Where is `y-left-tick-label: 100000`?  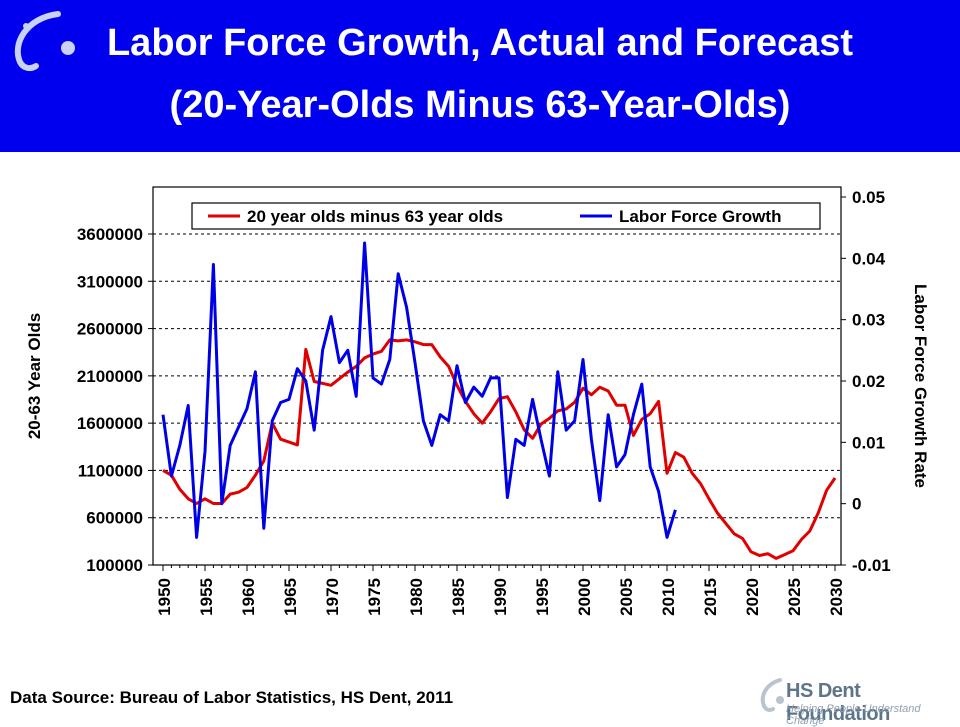 y-left-tick-label: 100000 is located at coordinates (114, 565).